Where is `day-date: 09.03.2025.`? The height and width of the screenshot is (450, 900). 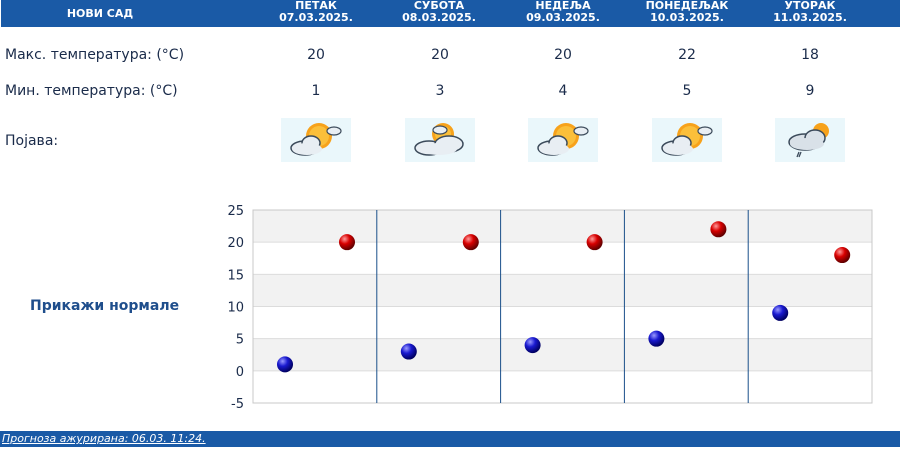
day-date: 09.03.2025. is located at coordinates (563, 17).